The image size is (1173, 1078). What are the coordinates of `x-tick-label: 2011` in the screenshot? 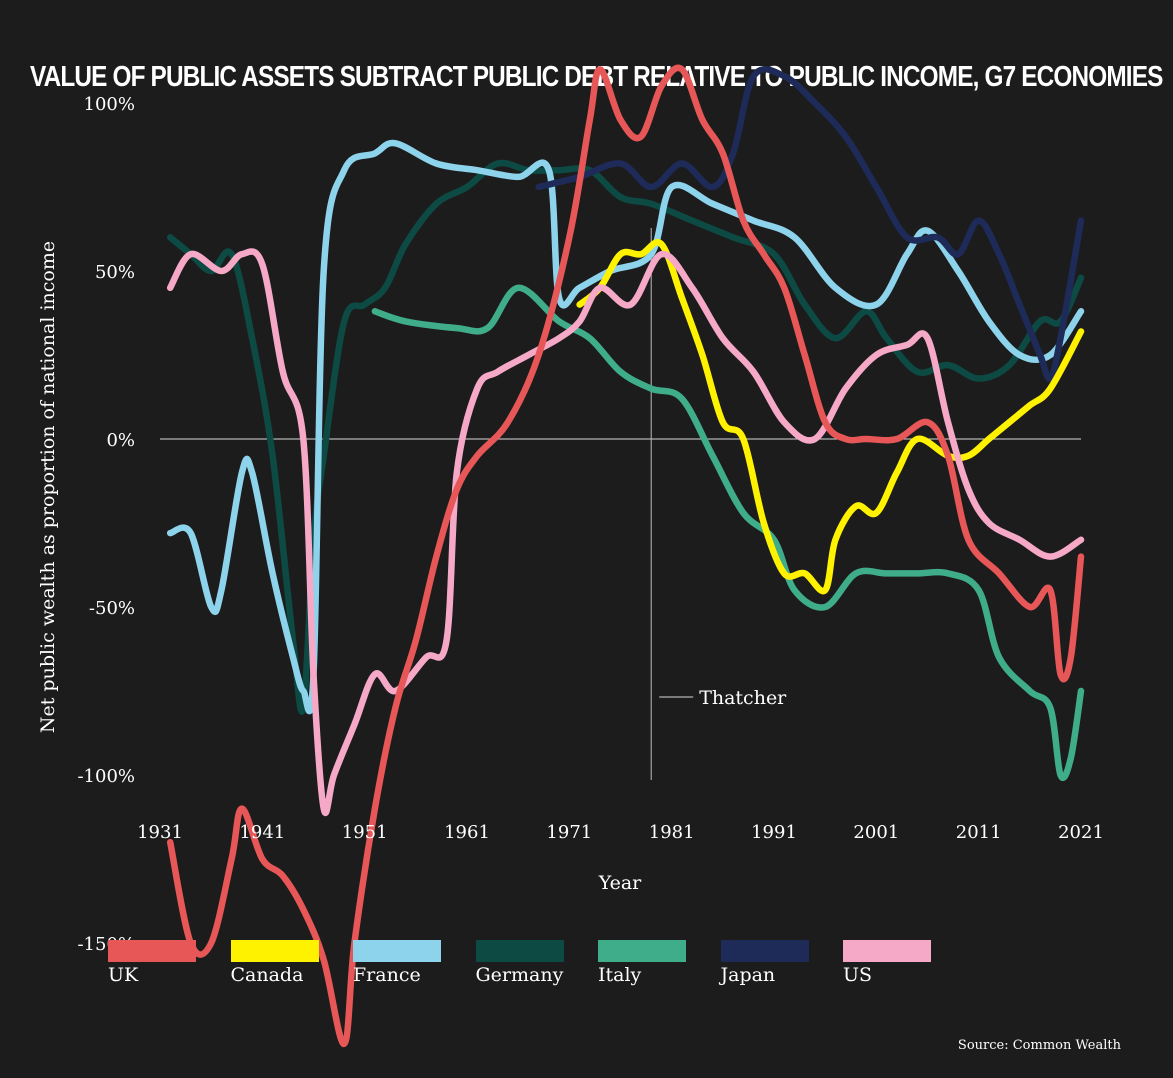 It's located at (979, 832).